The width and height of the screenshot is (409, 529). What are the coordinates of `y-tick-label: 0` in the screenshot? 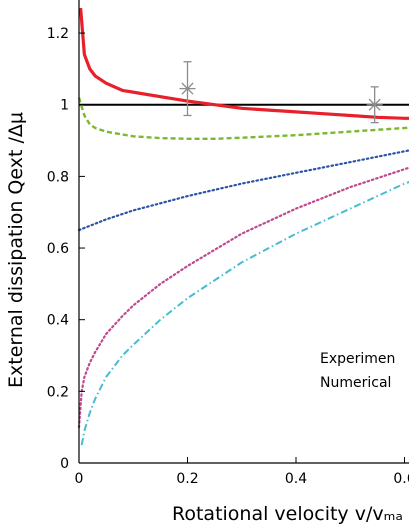 It's located at (64, 464).